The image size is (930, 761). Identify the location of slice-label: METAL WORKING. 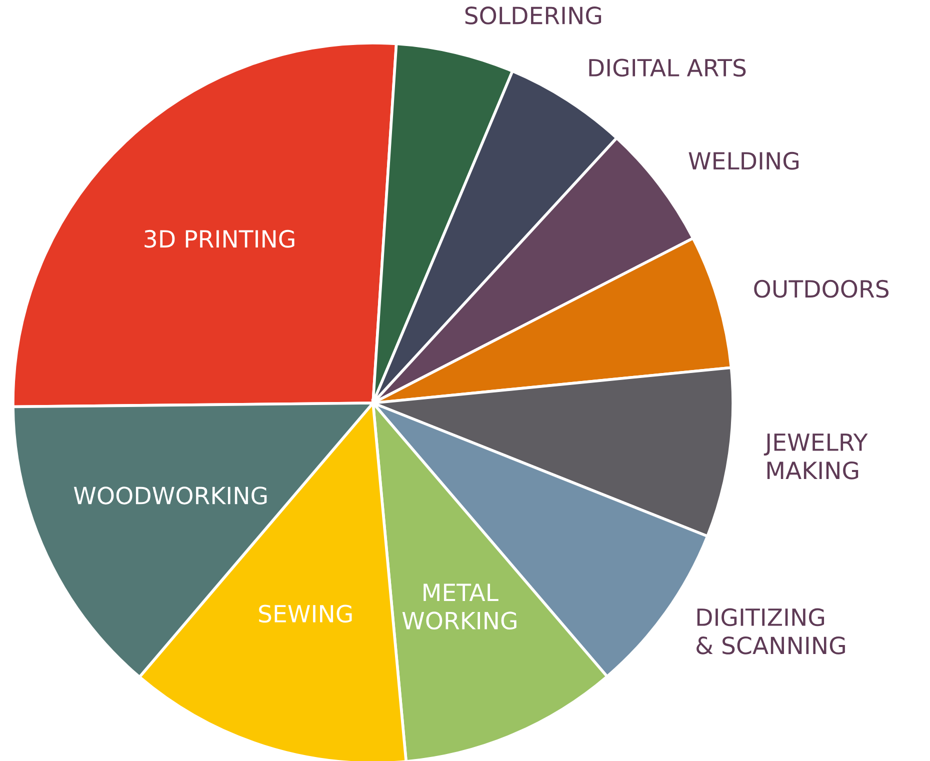
(459, 607).